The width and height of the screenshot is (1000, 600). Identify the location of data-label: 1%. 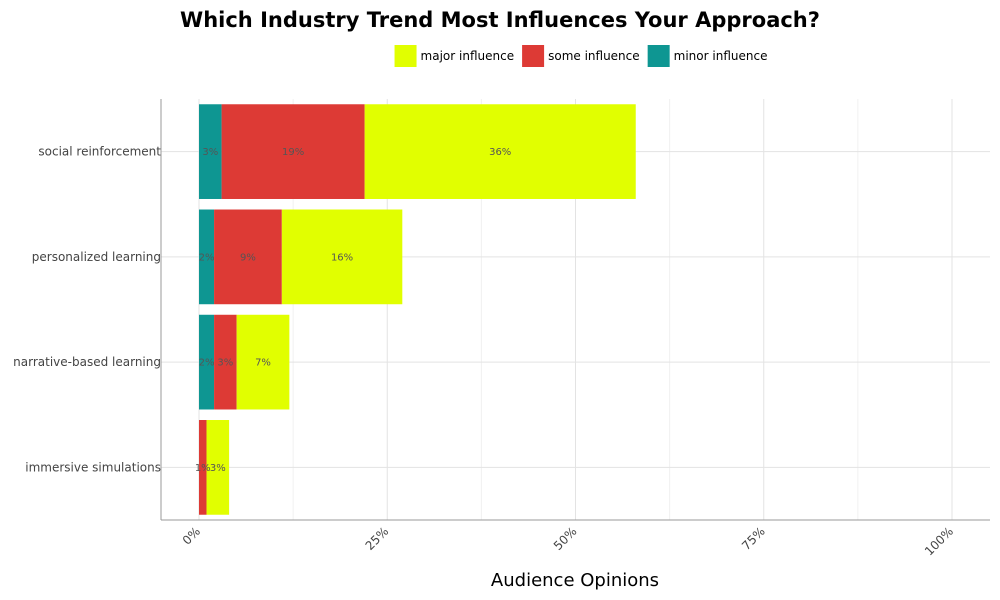
(203, 468).